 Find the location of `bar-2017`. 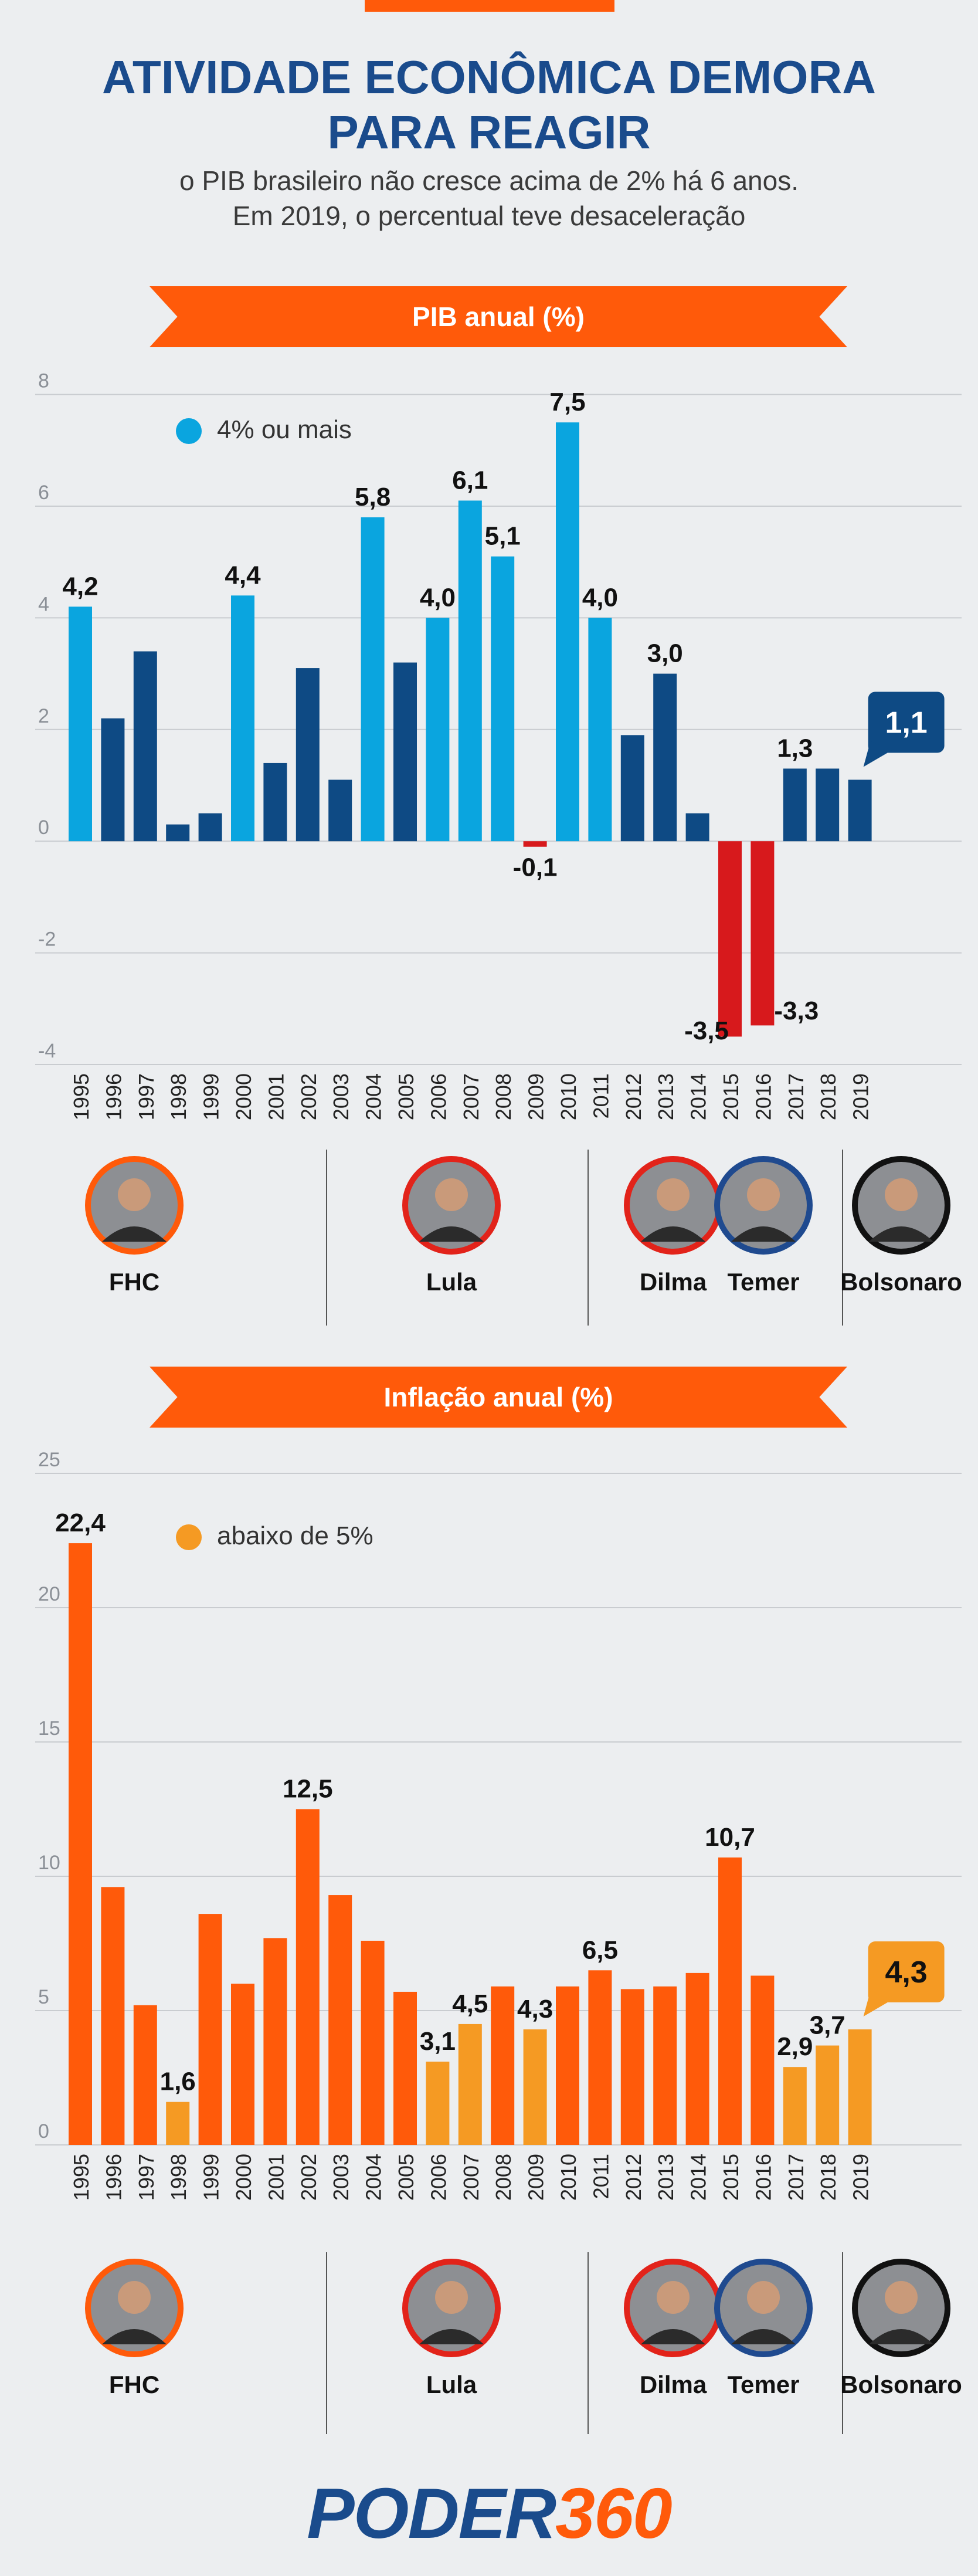

bar-2017 is located at coordinates (795, 805).